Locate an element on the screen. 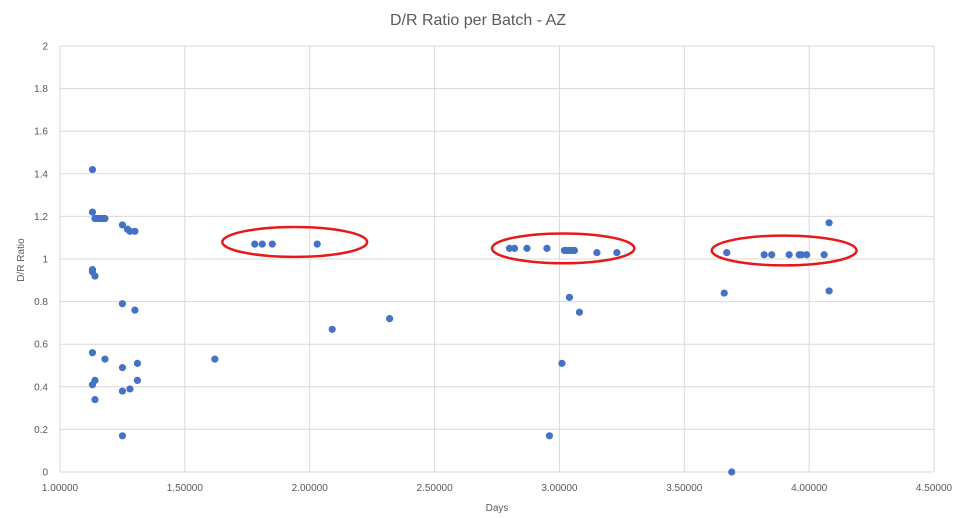  y-tick-label: 0.6 is located at coordinates (41, 345).